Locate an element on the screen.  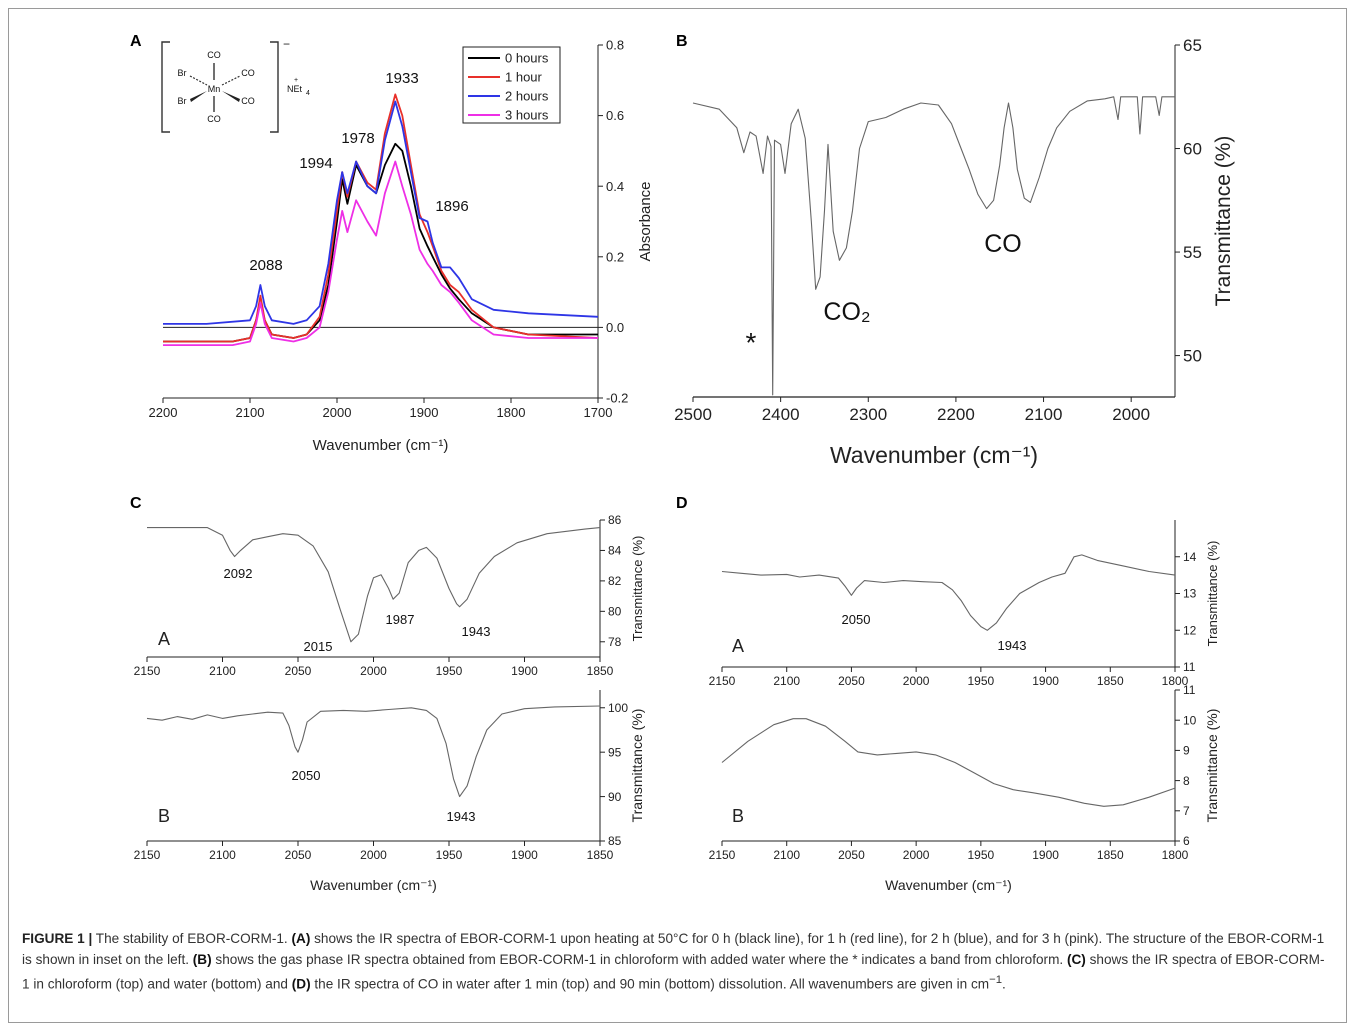
y-tick-label: 65 is located at coordinates (1192, 45).